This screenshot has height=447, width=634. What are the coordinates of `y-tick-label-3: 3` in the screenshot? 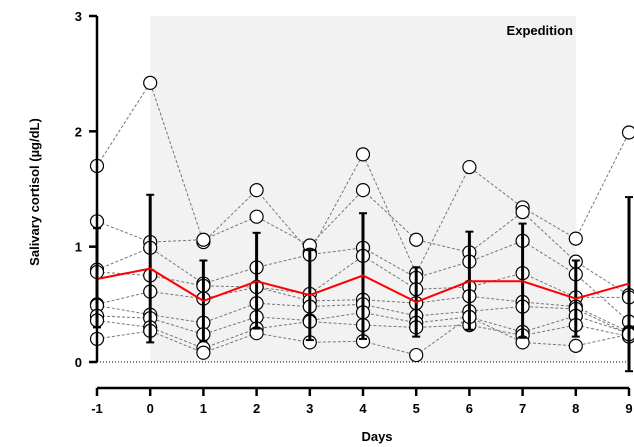 It's located at (78, 16).